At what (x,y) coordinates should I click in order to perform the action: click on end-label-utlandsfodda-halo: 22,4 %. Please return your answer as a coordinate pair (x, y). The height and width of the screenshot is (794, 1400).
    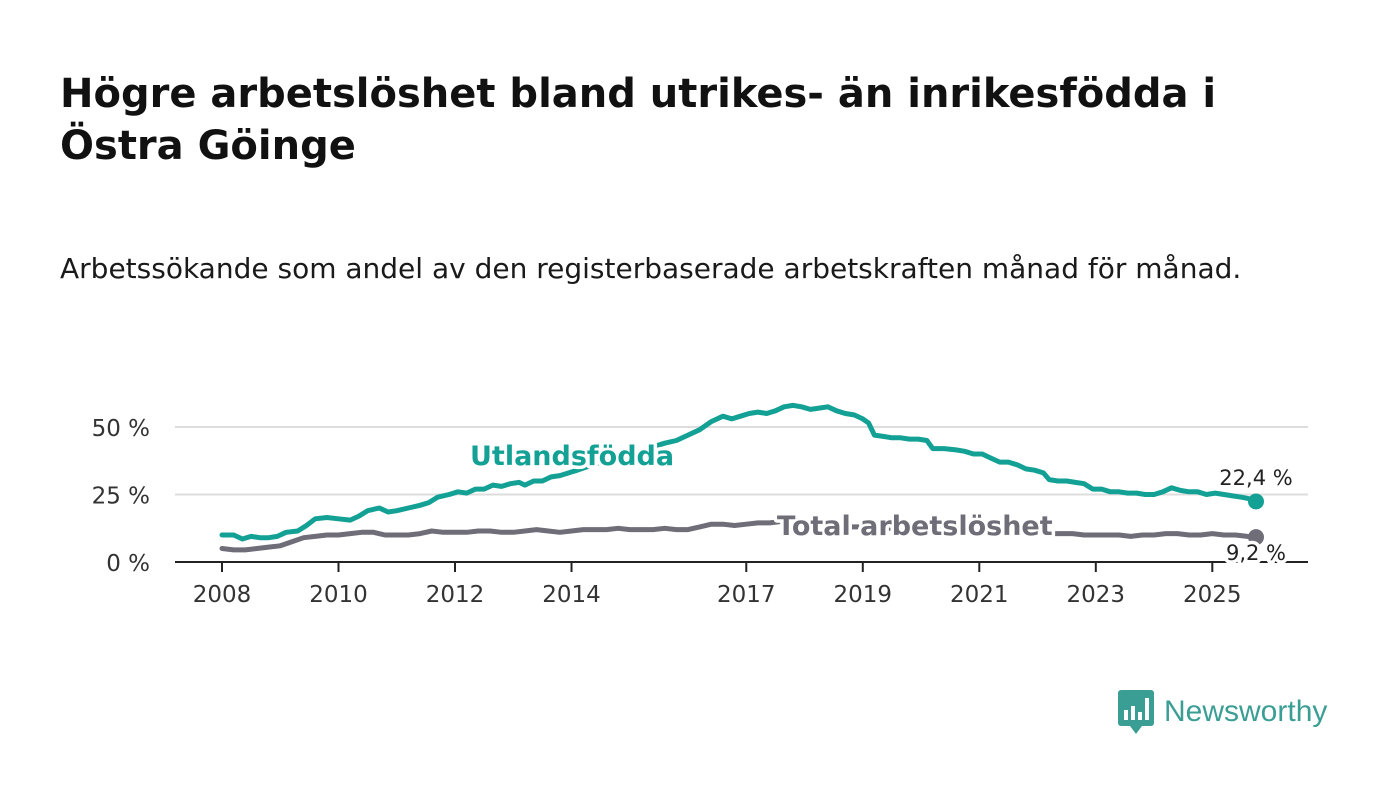
    Looking at the image, I should click on (1255, 478).